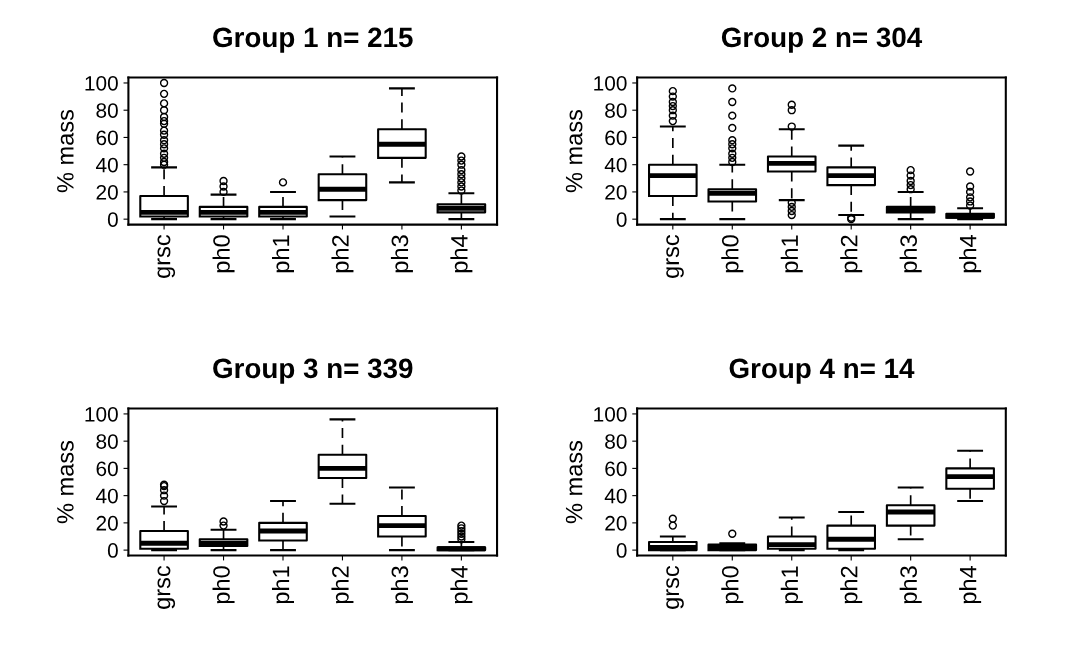  Describe the element at coordinates (822, 40) in the screenshot. I see `chart-title: Group 2 n= 304` at that location.